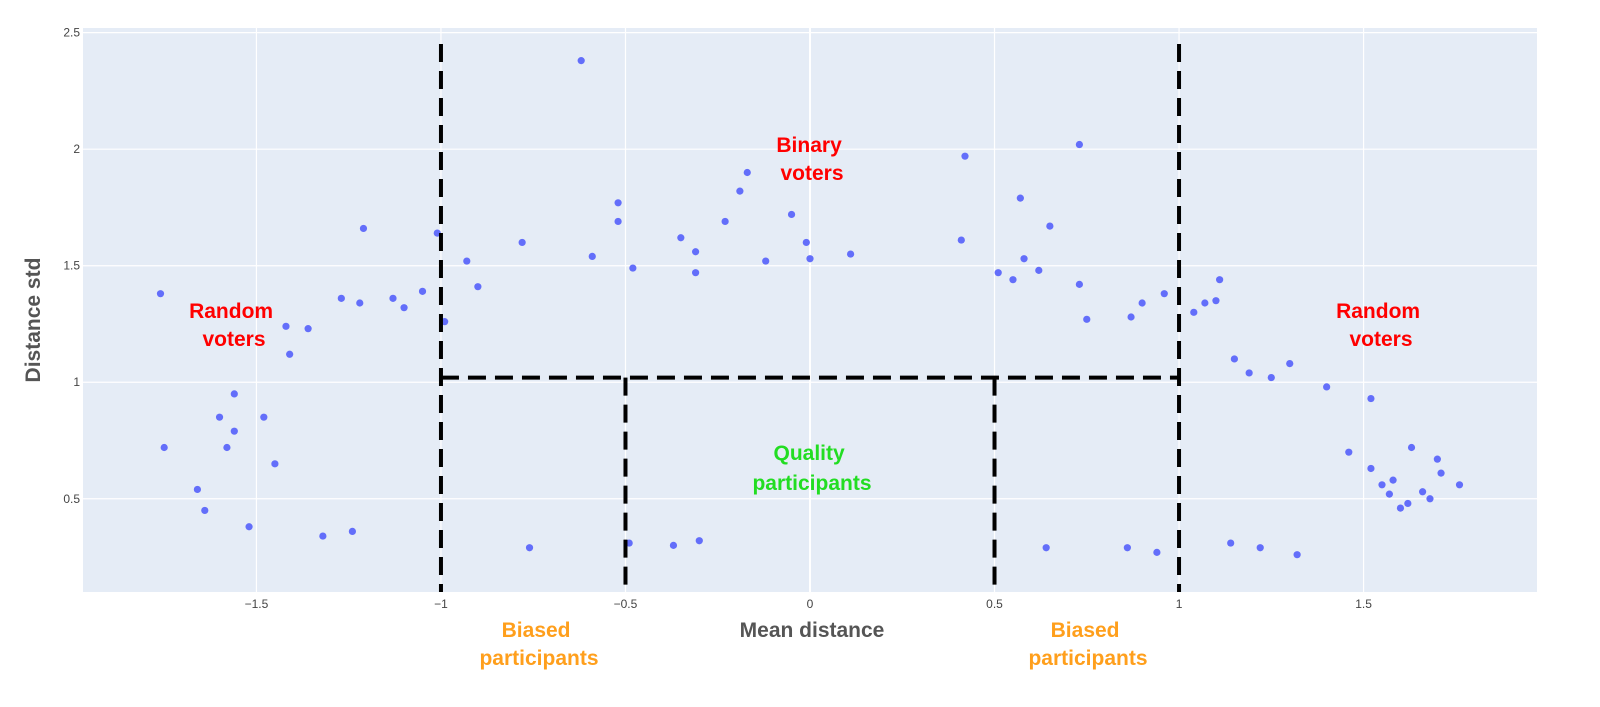 The height and width of the screenshot is (707, 1600). Describe the element at coordinates (812, 630) in the screenshot. I see `x-axis-title: Mean distance` at that location.